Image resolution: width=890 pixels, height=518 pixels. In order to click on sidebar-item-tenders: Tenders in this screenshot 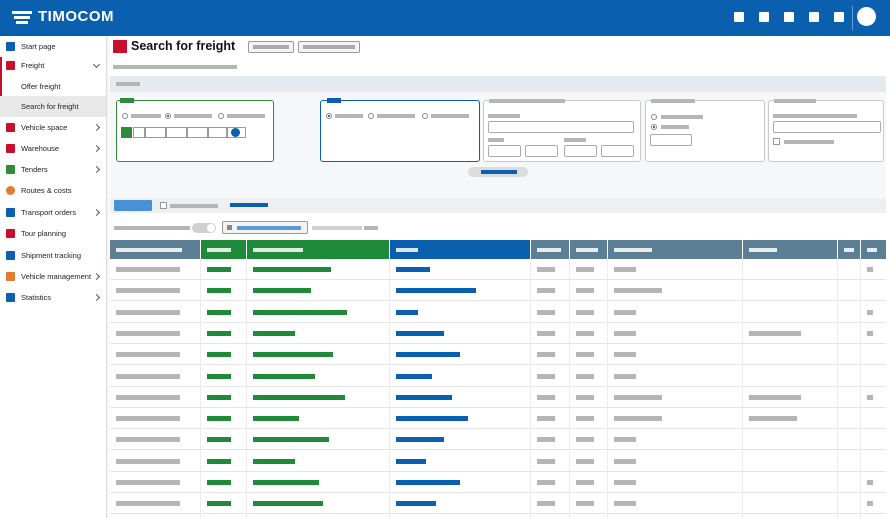, I will do `click(53, 169)`.